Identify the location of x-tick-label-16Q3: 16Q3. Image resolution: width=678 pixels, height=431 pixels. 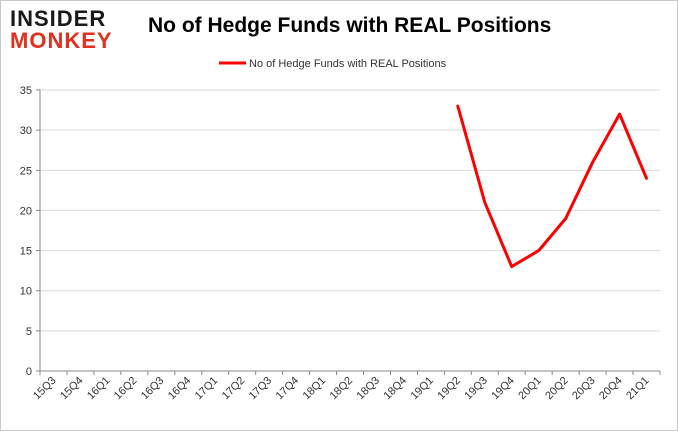
(153, 389).